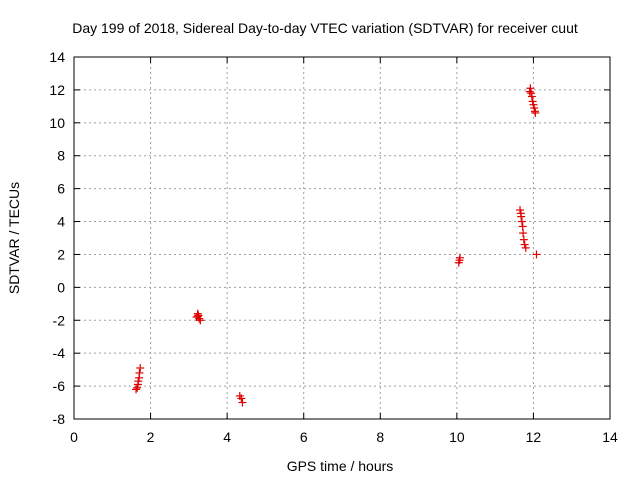 This screenshot has height=480, width=640. What do you see at coordinates (61, 189) in the screenshot?
I see `y-tick-label: 6` at bounding box center [61, 189].